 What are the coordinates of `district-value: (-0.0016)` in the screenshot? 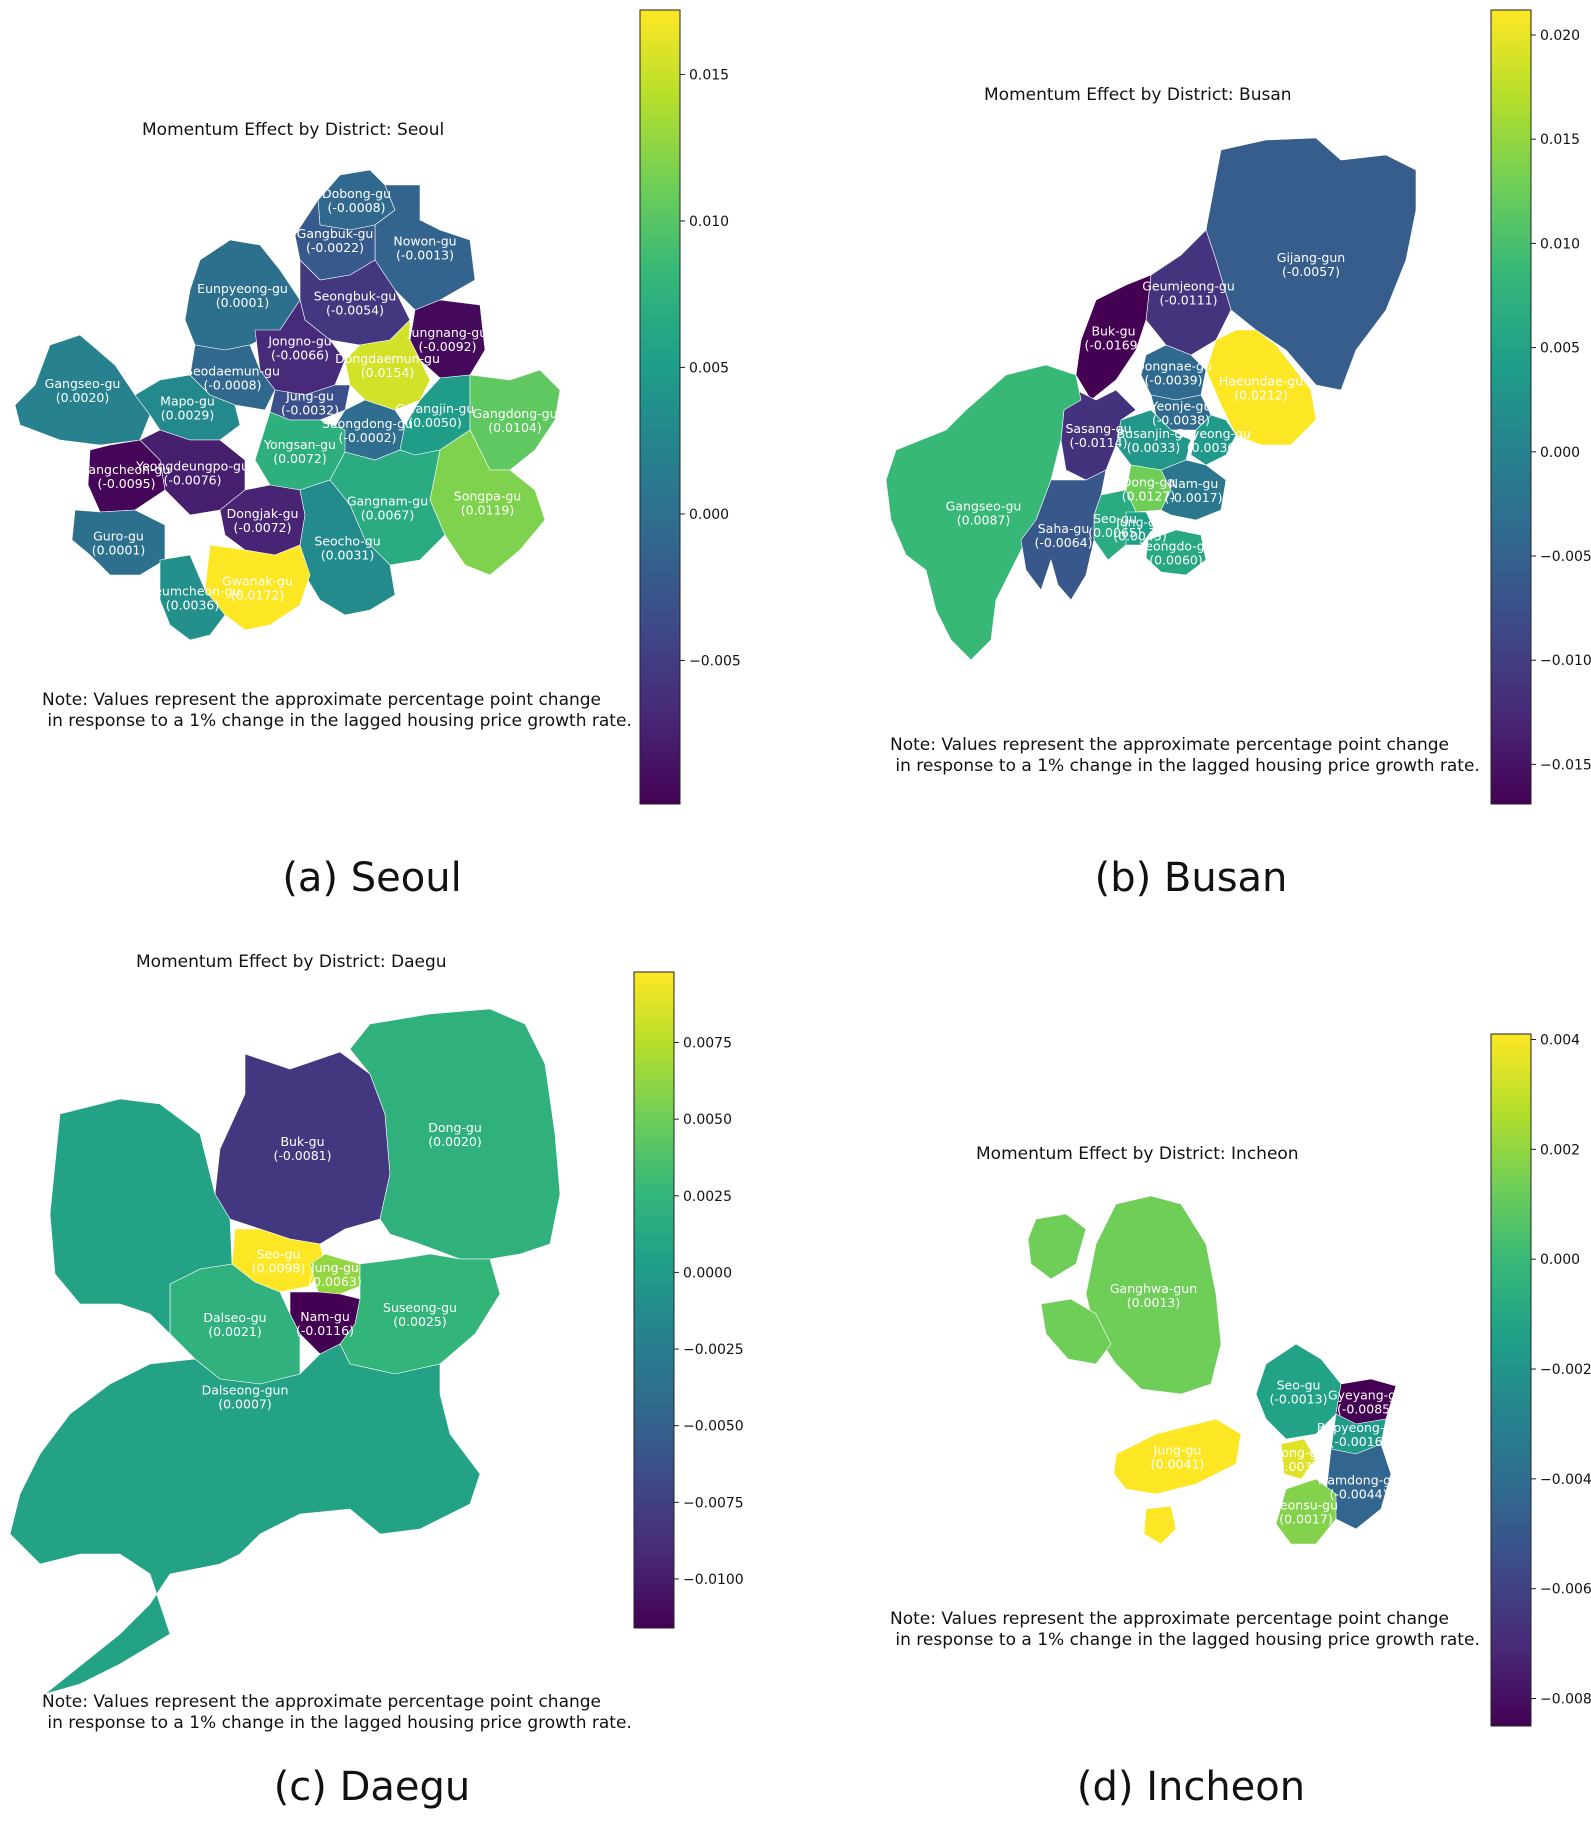 It's located at (1358, 1441).